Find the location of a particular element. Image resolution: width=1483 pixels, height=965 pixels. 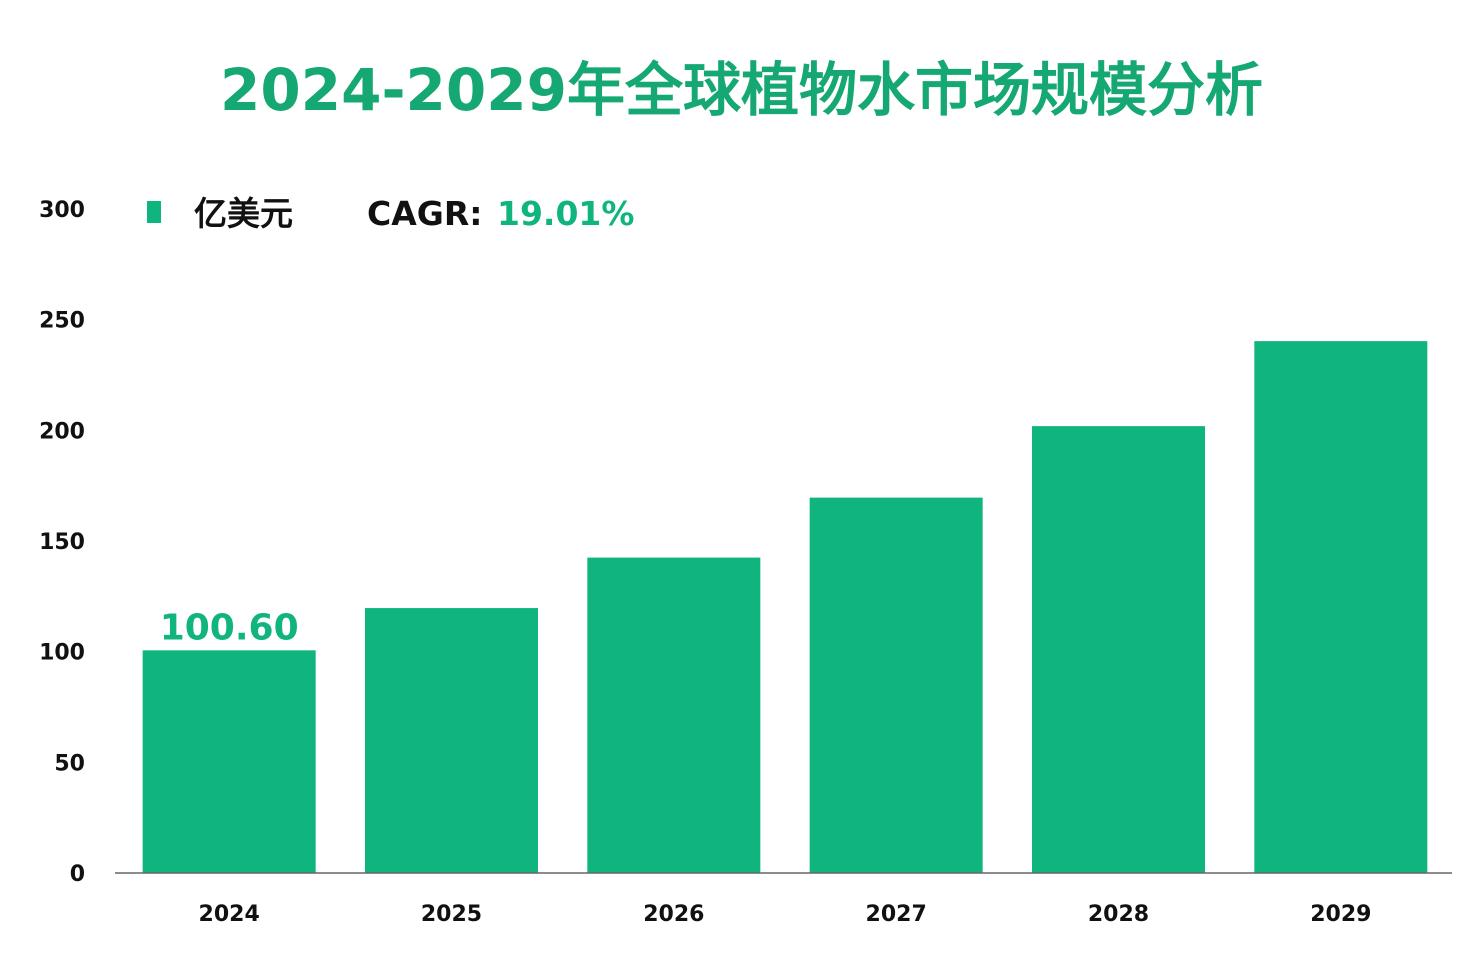

legend: 亿美元 CAGR: 19.01% is located at coordinates (390, 213).